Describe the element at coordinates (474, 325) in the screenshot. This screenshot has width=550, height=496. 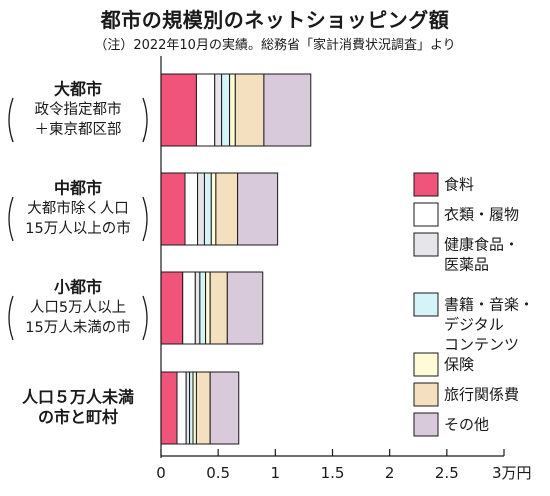
I see `legend-label: デジタル` at that location.